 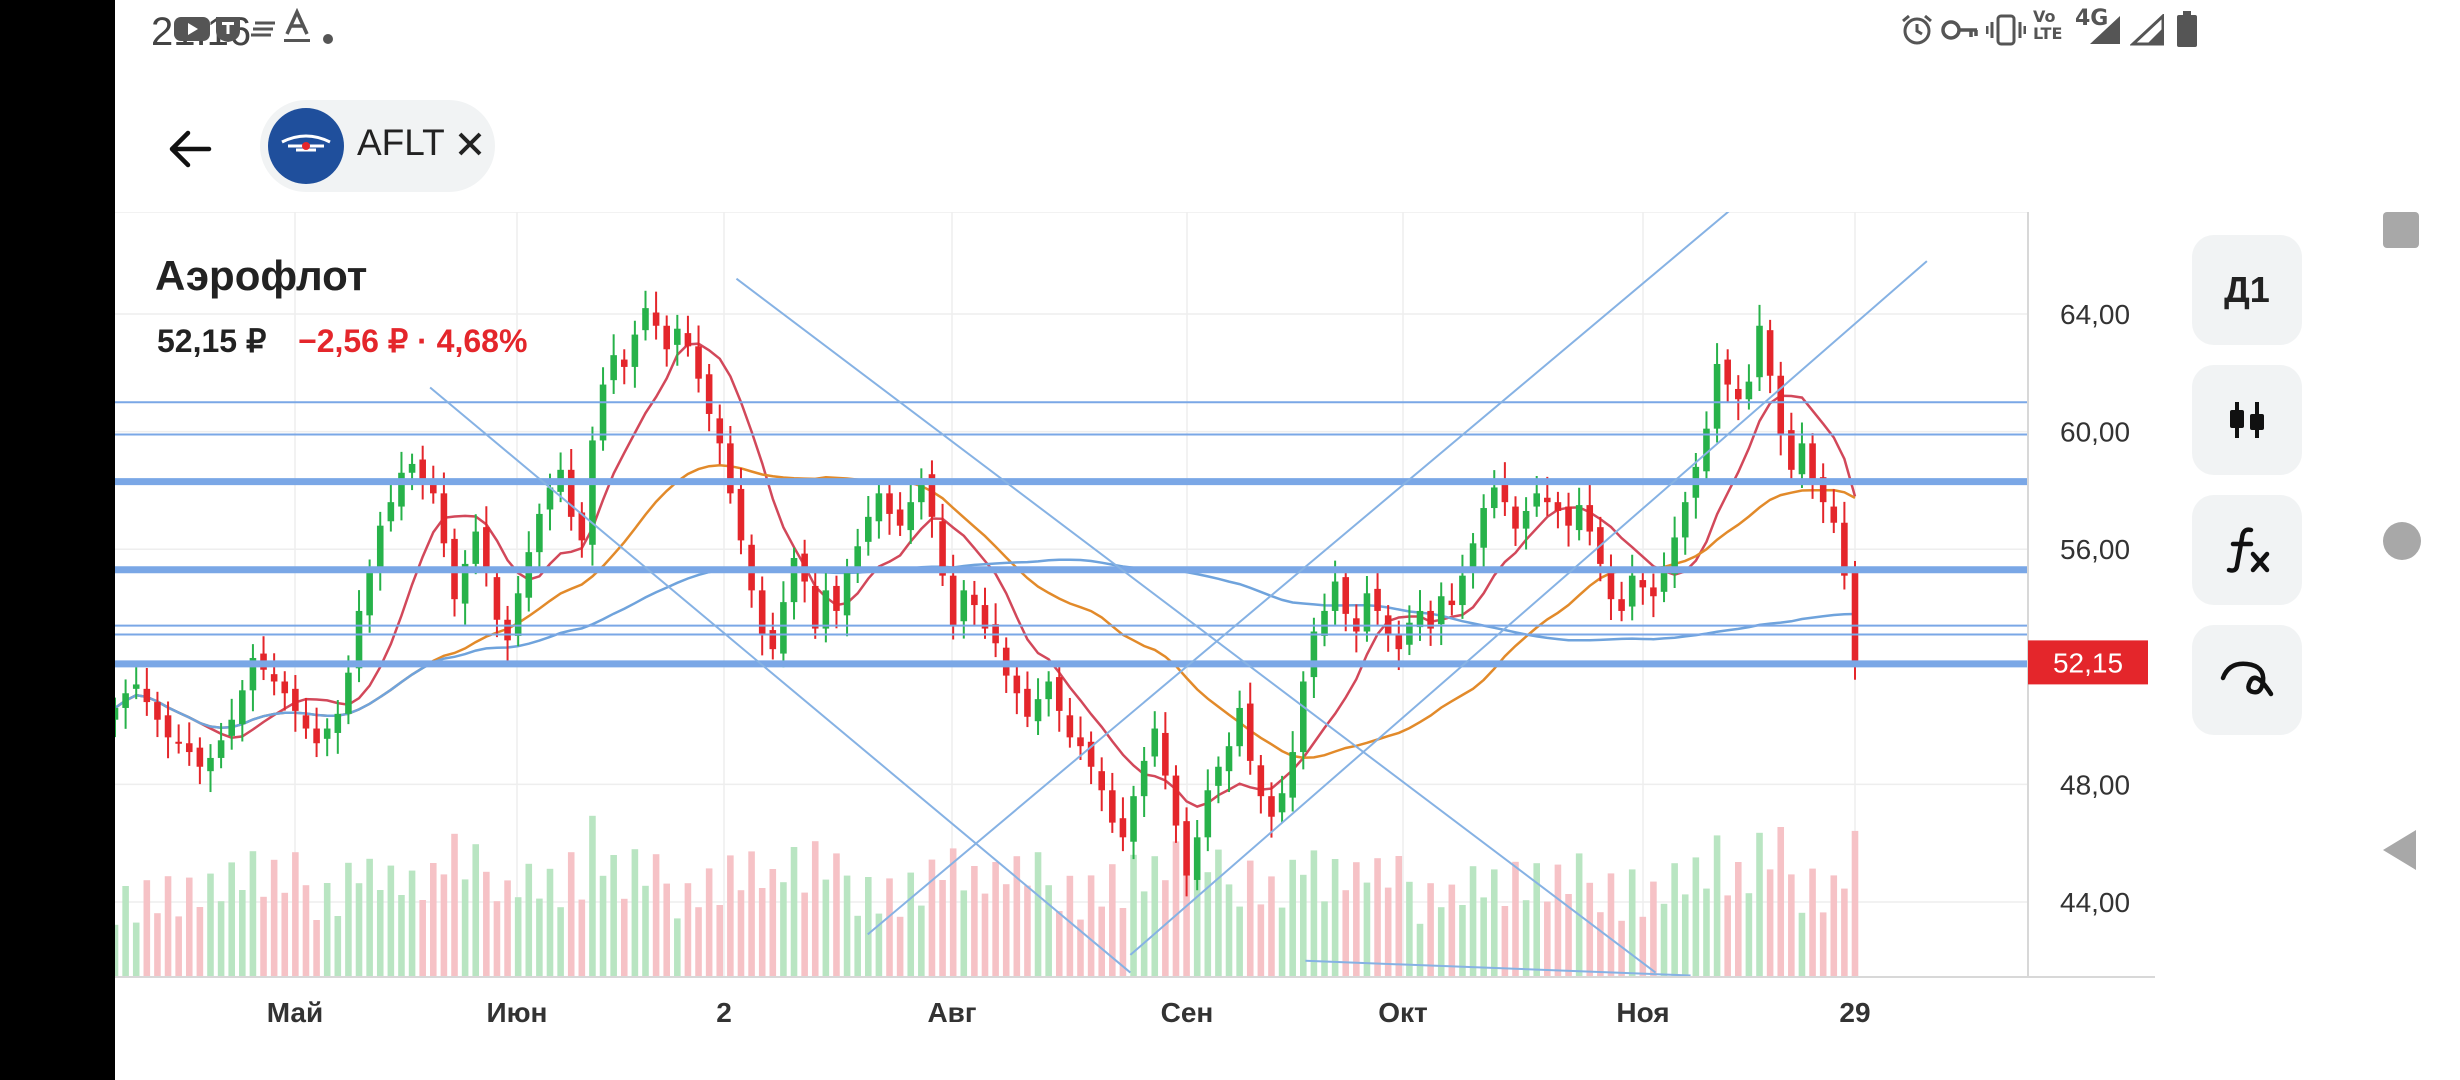 I want to click on ticker-close-button, so click(x=470, y=144).